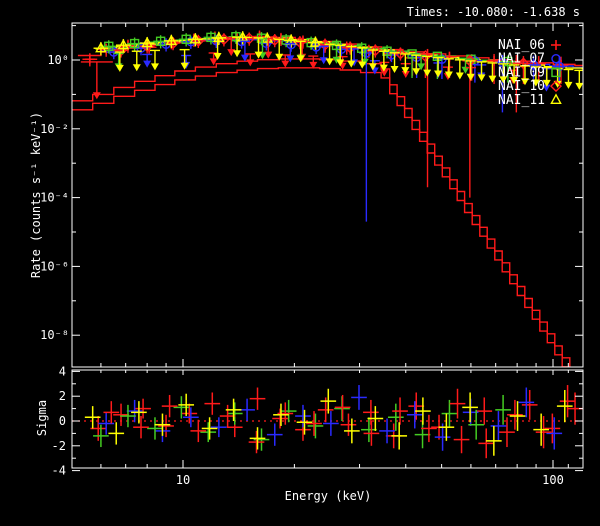  I want to click on sigma-tick-label: 4, so click(62, 371).